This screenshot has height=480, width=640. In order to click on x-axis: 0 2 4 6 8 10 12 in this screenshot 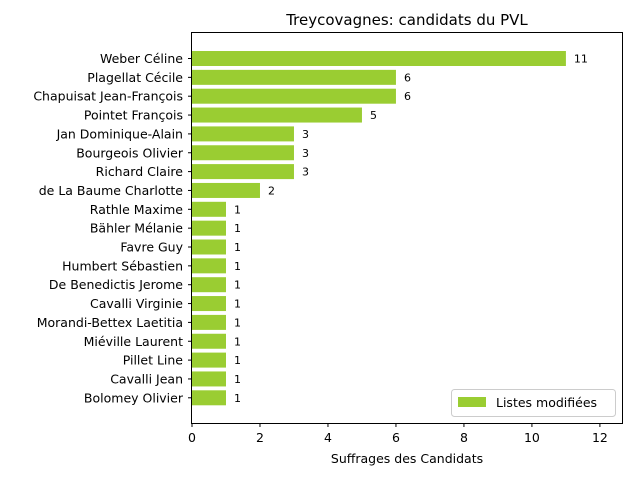, I will do `click(398, 434)`.